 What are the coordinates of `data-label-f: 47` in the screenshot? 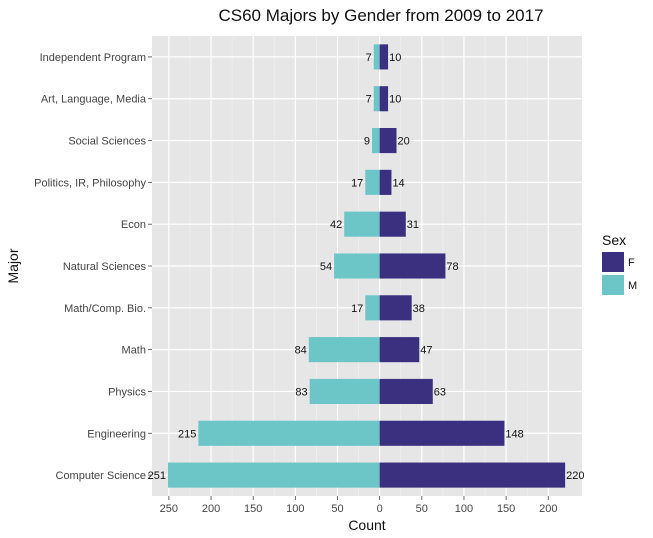 It's located at (426, 351).